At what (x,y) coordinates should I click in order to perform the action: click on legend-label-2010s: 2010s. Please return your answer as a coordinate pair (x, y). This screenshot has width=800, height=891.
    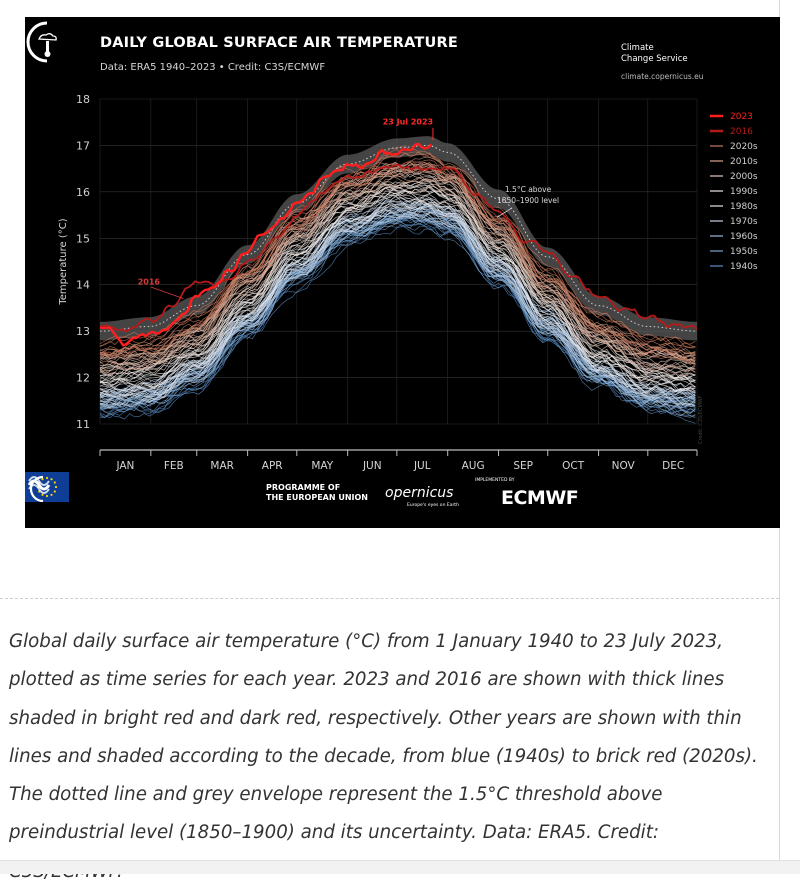
    Looking at the image, I should click on (744, 162).